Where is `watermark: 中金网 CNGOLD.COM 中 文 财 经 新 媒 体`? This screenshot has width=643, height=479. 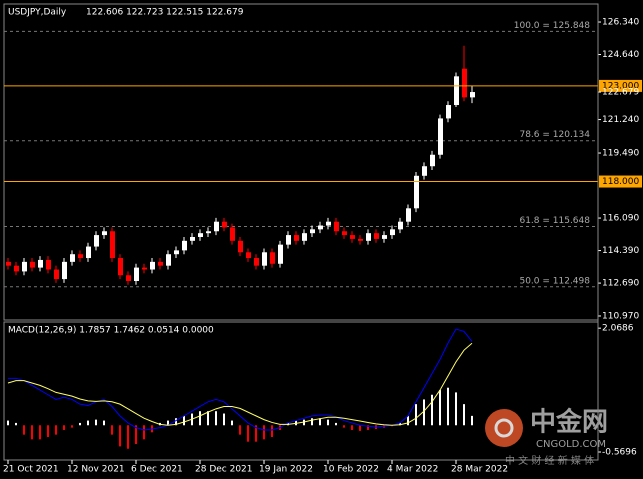 watermark: 中金网 CNGOLD.COM 中 文 财 经 新 媒 体 is located at coordinates (546, 437).